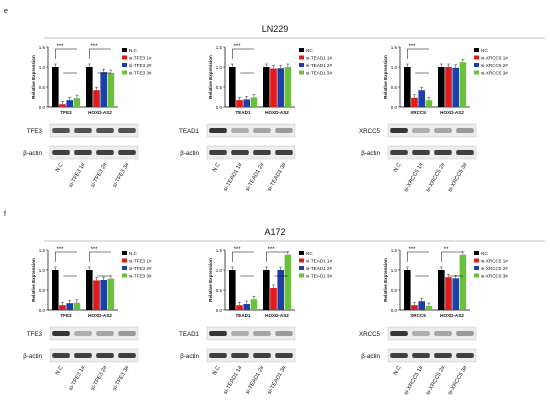 The image size is (550, 407). I want to click on panel-letter: e, so click(6, 11).